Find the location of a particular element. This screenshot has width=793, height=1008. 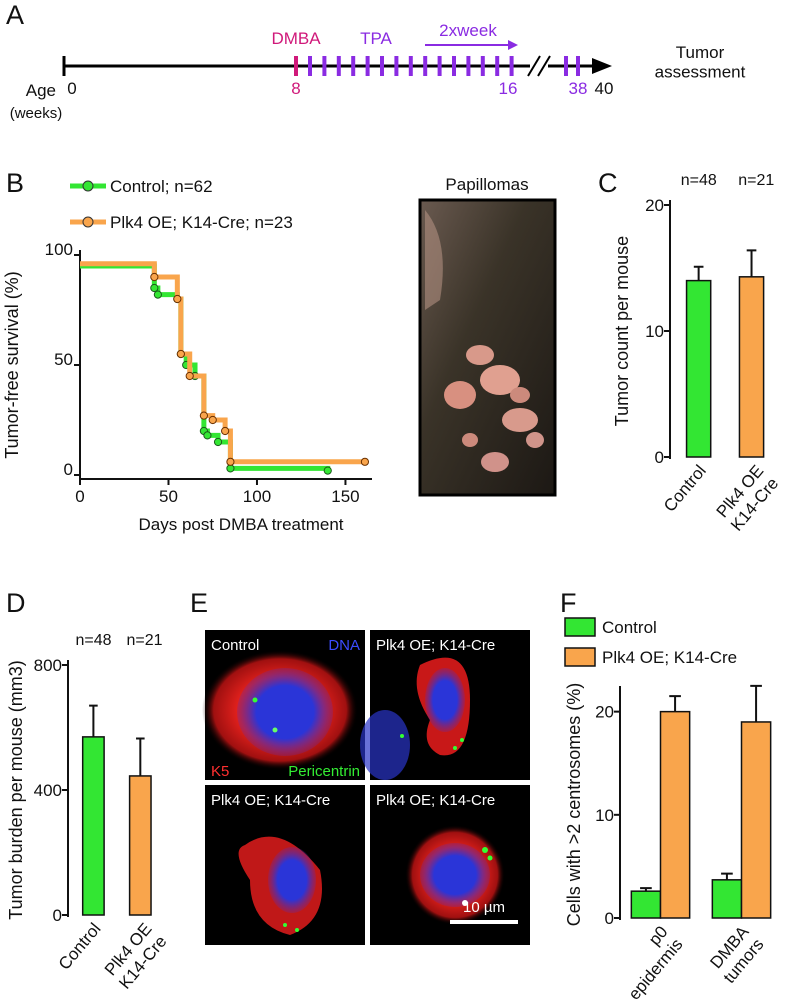

endpoint: Tumor assessment is located at coordinates (700, 62).